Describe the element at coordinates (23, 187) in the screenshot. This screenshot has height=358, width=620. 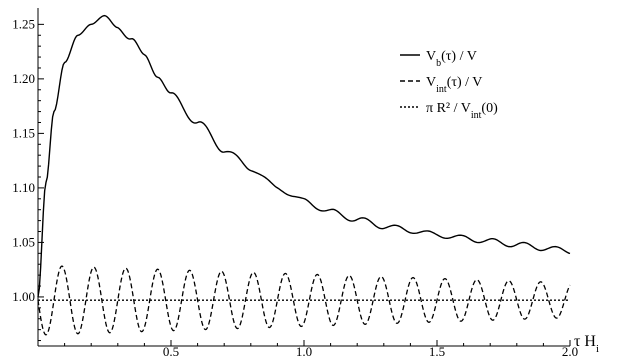
I see `y-tick-label: 1.10` at that location.